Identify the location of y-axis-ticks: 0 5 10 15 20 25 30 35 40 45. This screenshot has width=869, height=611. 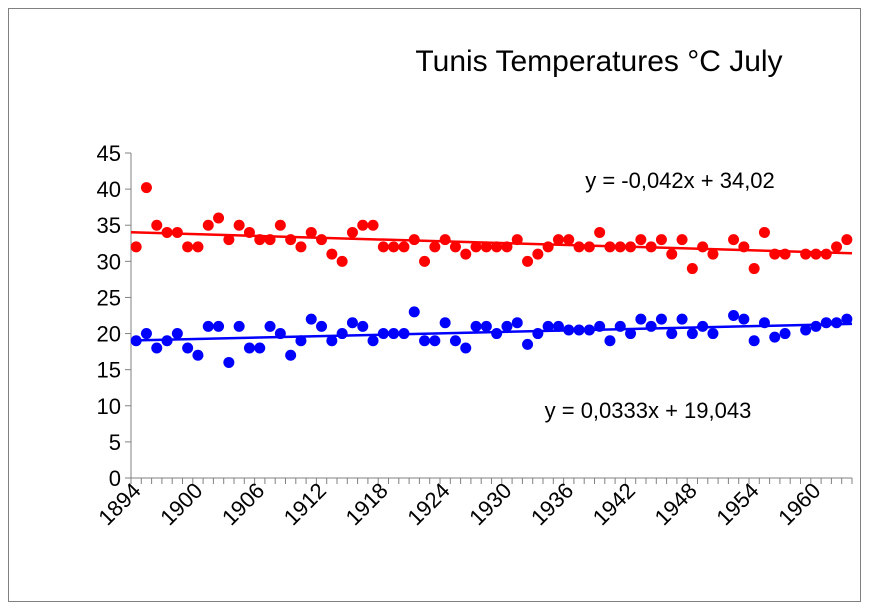
(114, 316).